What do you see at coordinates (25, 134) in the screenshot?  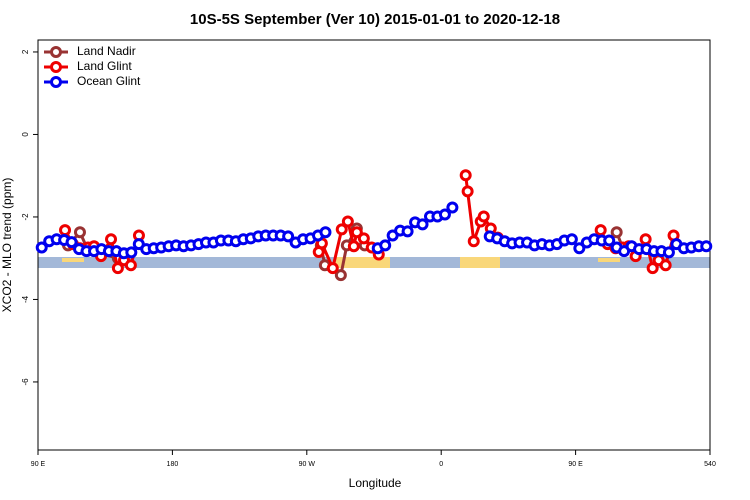 I see `y-tick-label: 0` at bounding box center [25, 134].